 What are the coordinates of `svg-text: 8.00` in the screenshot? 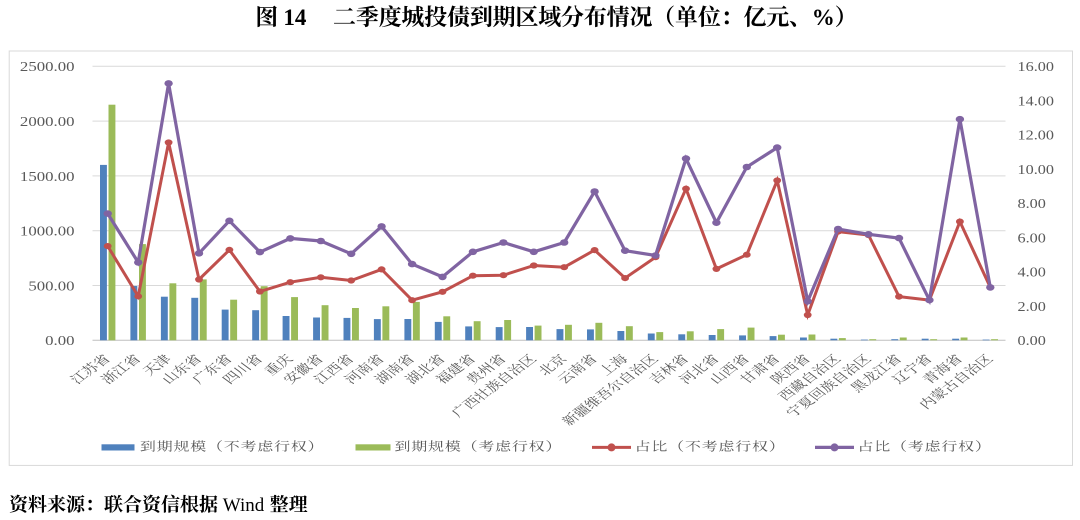 It's located at (1032, 204).